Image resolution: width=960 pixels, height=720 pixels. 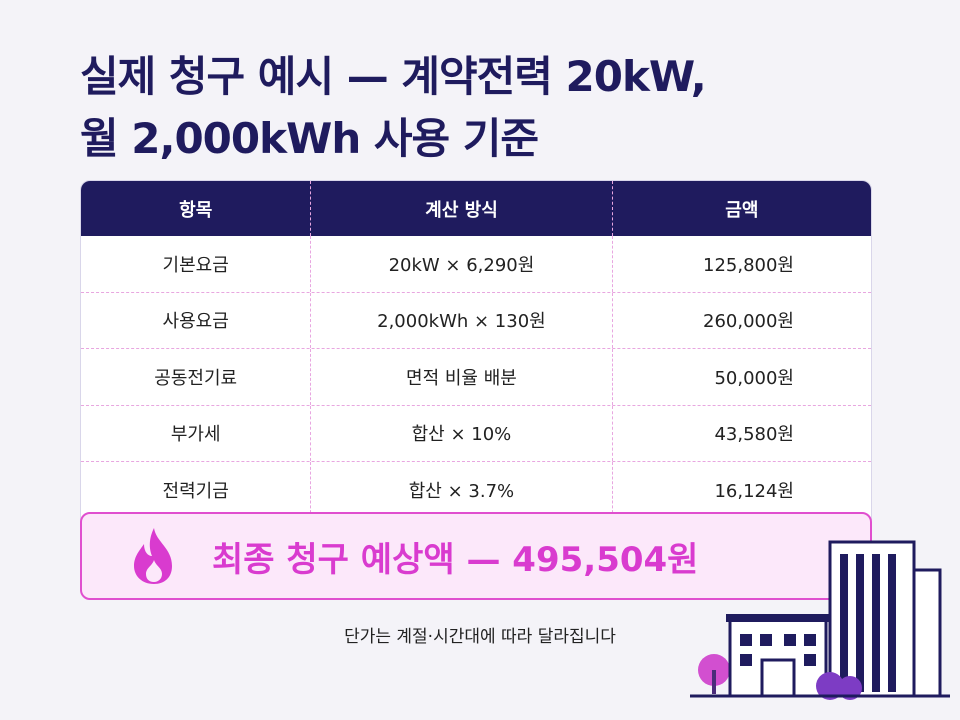 What do you see at coordinates (460, 208) in the screenshot?
I see `header-cell: 계산 방식` at bounding box center [460, 208].